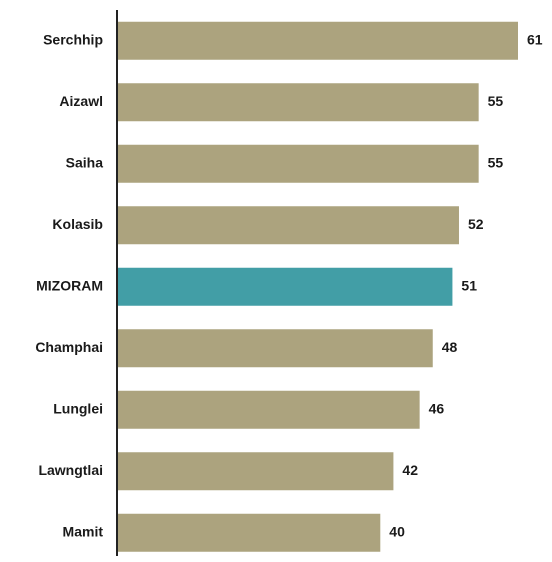 Image resolution: width=552 pixels, height=562 pixels. Describe the element at coordinates (437, 408) in the screenshot. I see `value-label: 46` at that location.